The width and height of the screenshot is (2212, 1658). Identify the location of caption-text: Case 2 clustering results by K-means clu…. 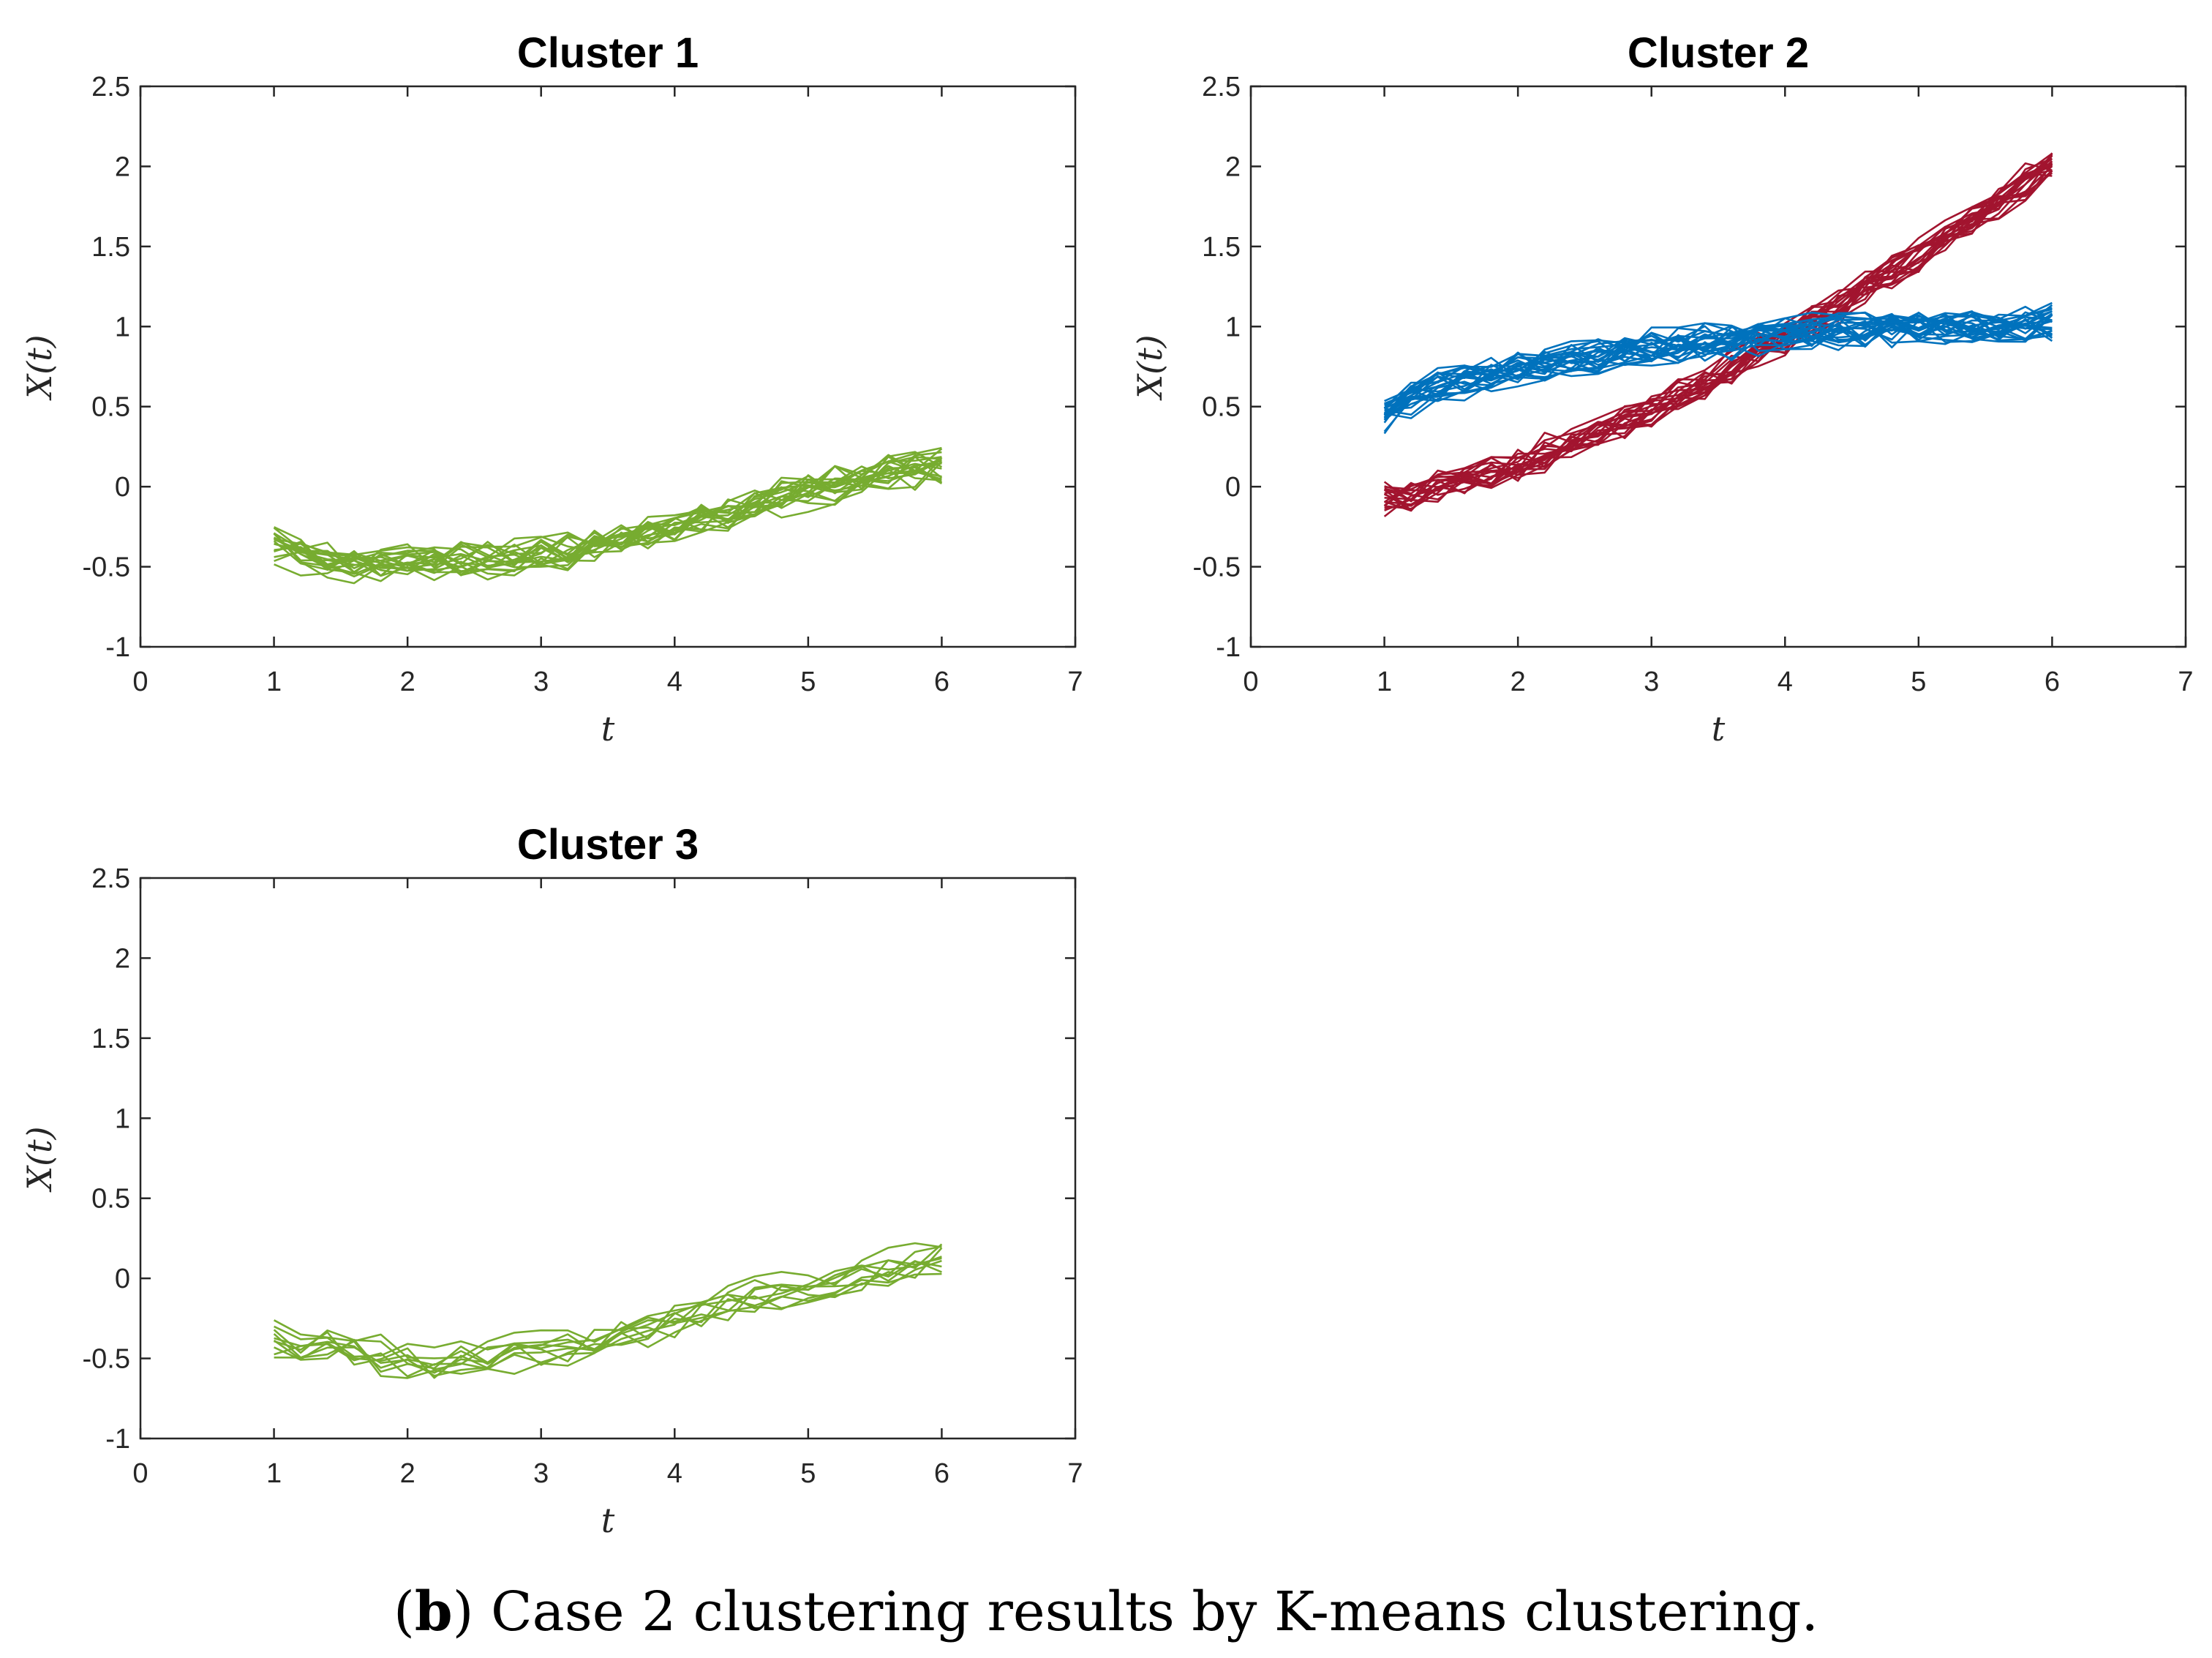
(1145, 1611).